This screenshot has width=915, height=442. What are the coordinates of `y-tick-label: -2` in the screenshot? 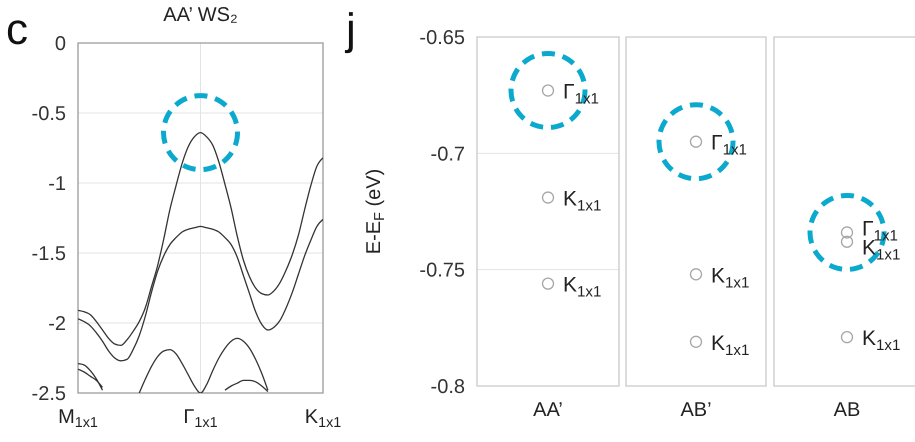 It's located at (57, 324).